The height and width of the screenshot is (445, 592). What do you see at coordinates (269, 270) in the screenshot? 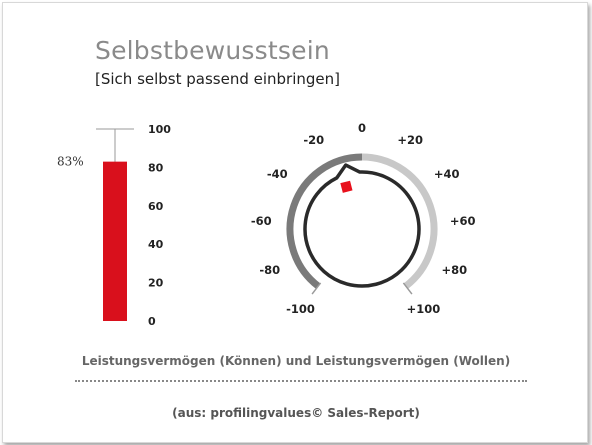
I see `gauge-tick-label: -80` at bounding box center [269, 270].